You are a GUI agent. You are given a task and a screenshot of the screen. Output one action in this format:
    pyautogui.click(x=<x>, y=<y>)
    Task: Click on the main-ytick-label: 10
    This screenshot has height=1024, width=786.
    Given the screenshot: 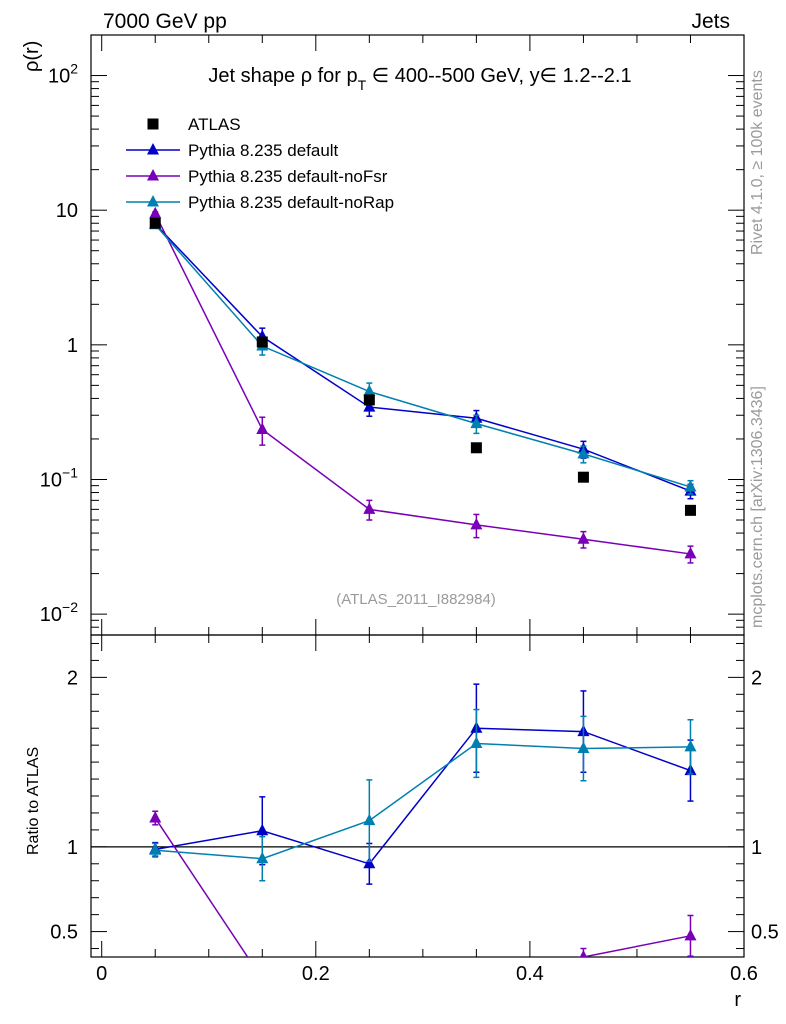 What is the action you would take?
    pyautogui.click(x=67, y=211)
    